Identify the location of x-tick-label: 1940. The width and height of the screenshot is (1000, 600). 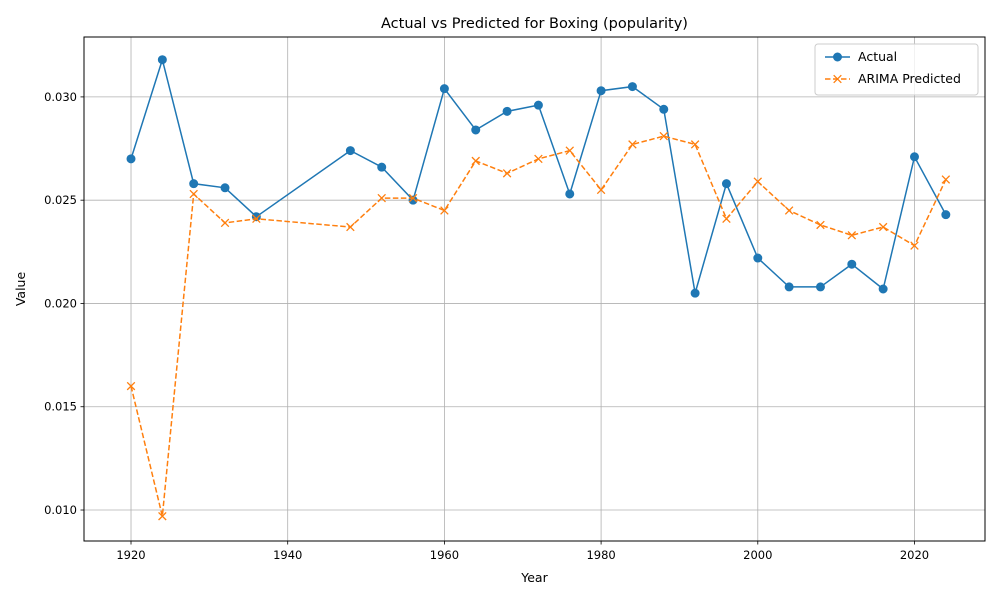
(287, 555).